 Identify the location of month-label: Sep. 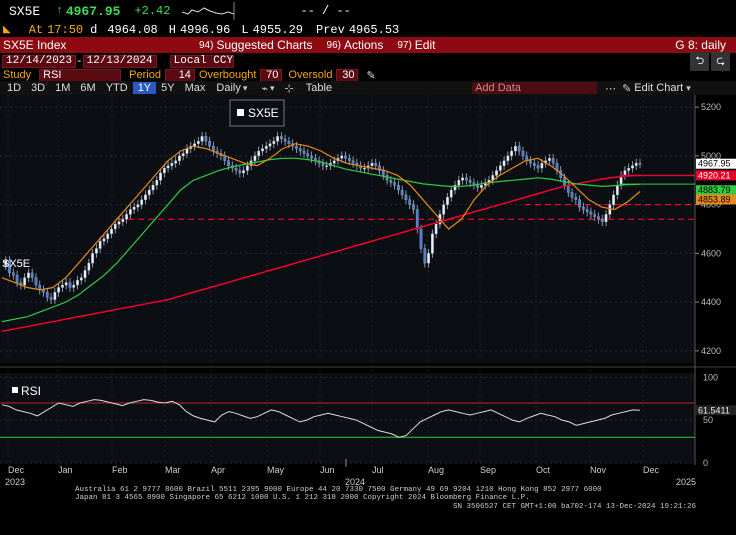
(488, 470).